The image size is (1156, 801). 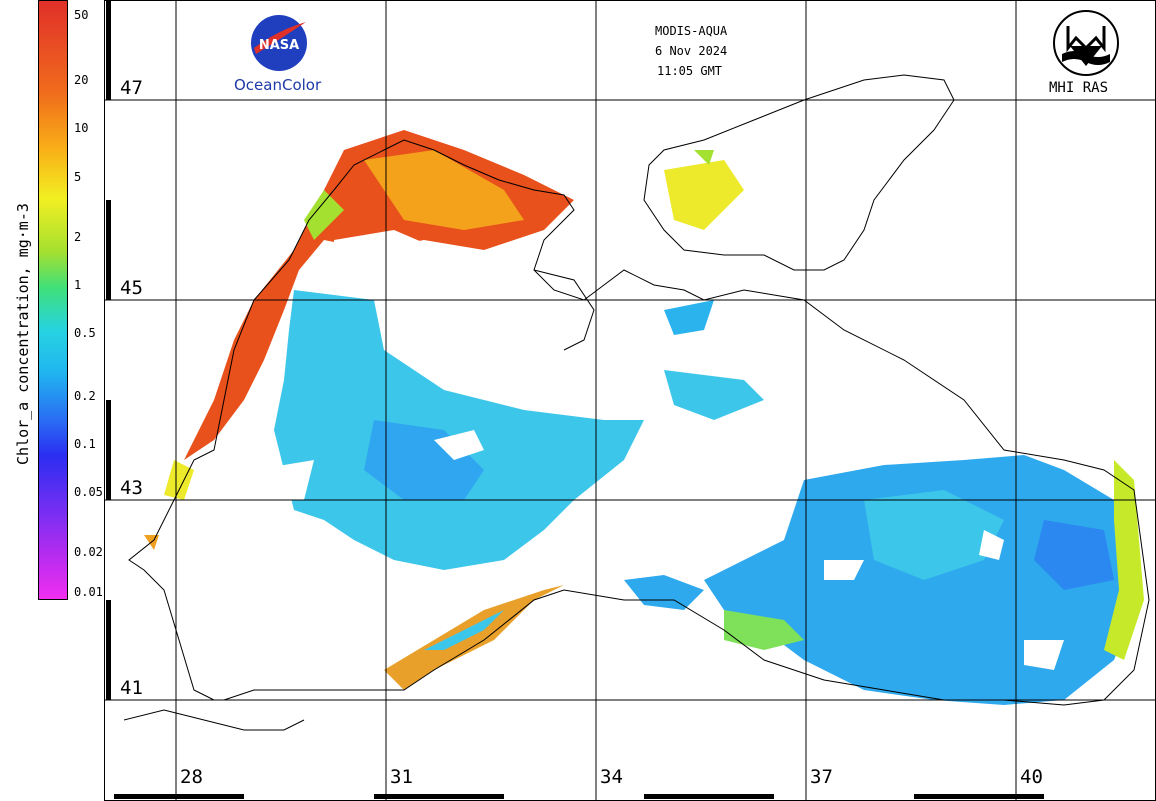 What do you see at coordinates (690, 71) in the screenshot?
I see `time-label: 11:05 GMT` at bounding box center [690, 71].